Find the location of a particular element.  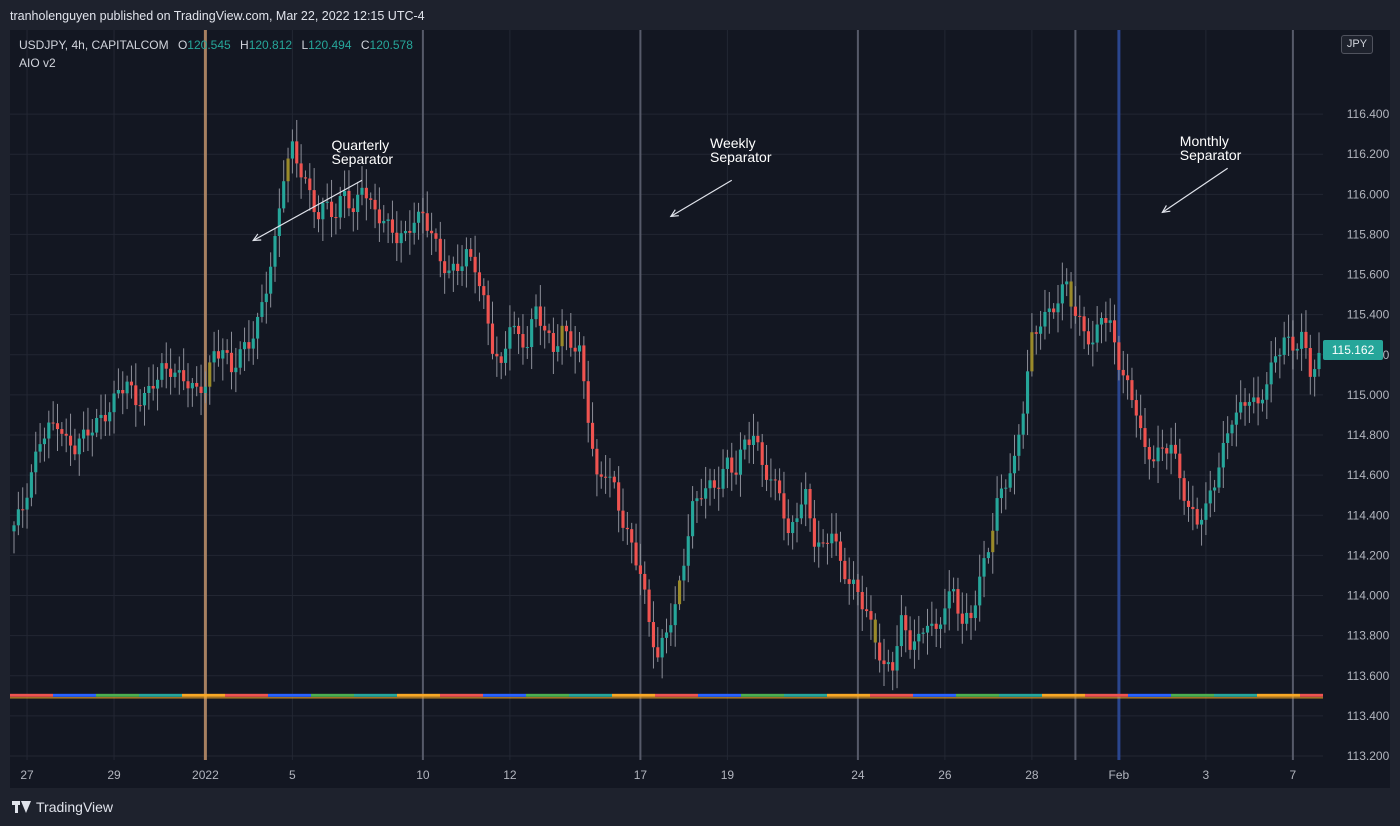

x-tick-label: 2022 is located at coordinates (205, 775).